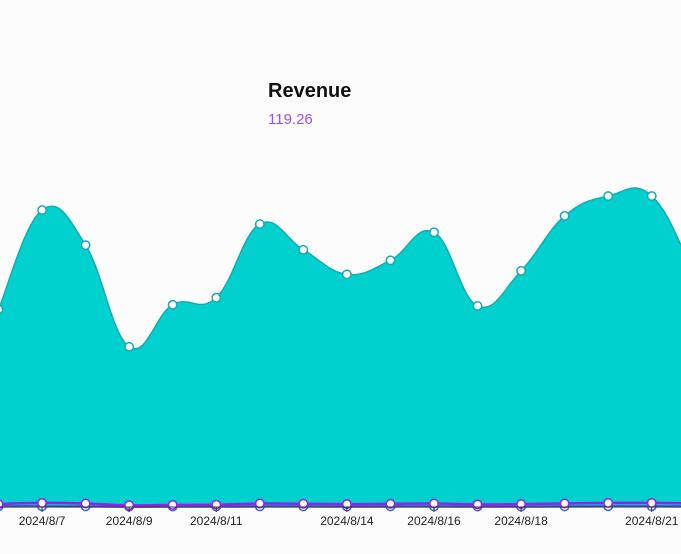  Describe the element at coordinates (42, 521) in the screenshot. I see `x-tick-label: 2024/8/7` at that location.